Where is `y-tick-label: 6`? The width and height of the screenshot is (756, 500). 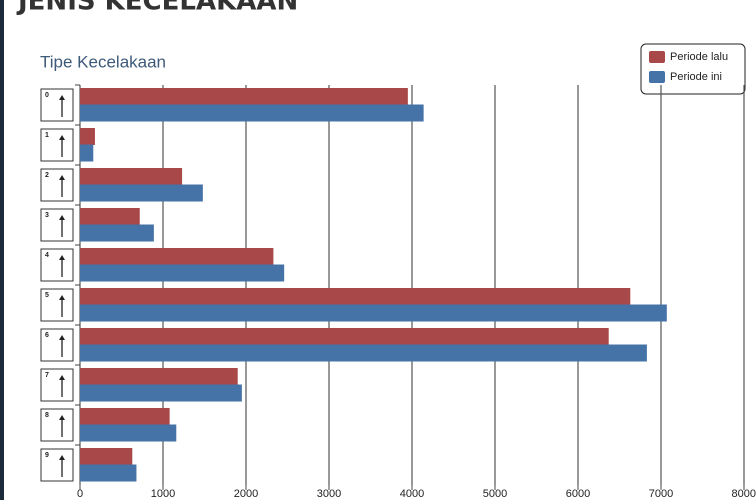 y-tick-label: 6 is located at coordinates (47, 335).